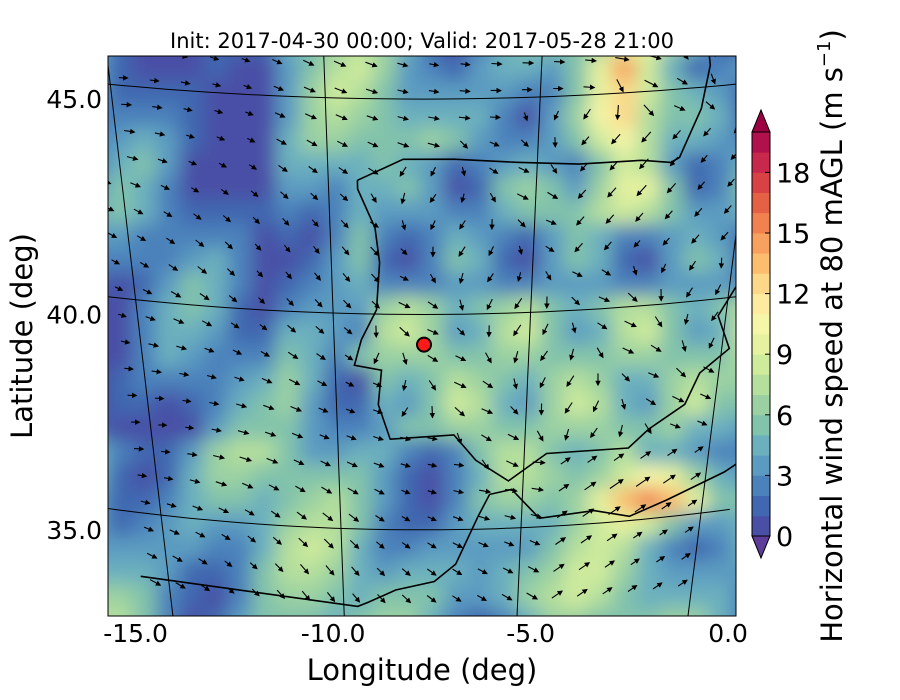  I want to click on meridian-line, so click(334, 336).